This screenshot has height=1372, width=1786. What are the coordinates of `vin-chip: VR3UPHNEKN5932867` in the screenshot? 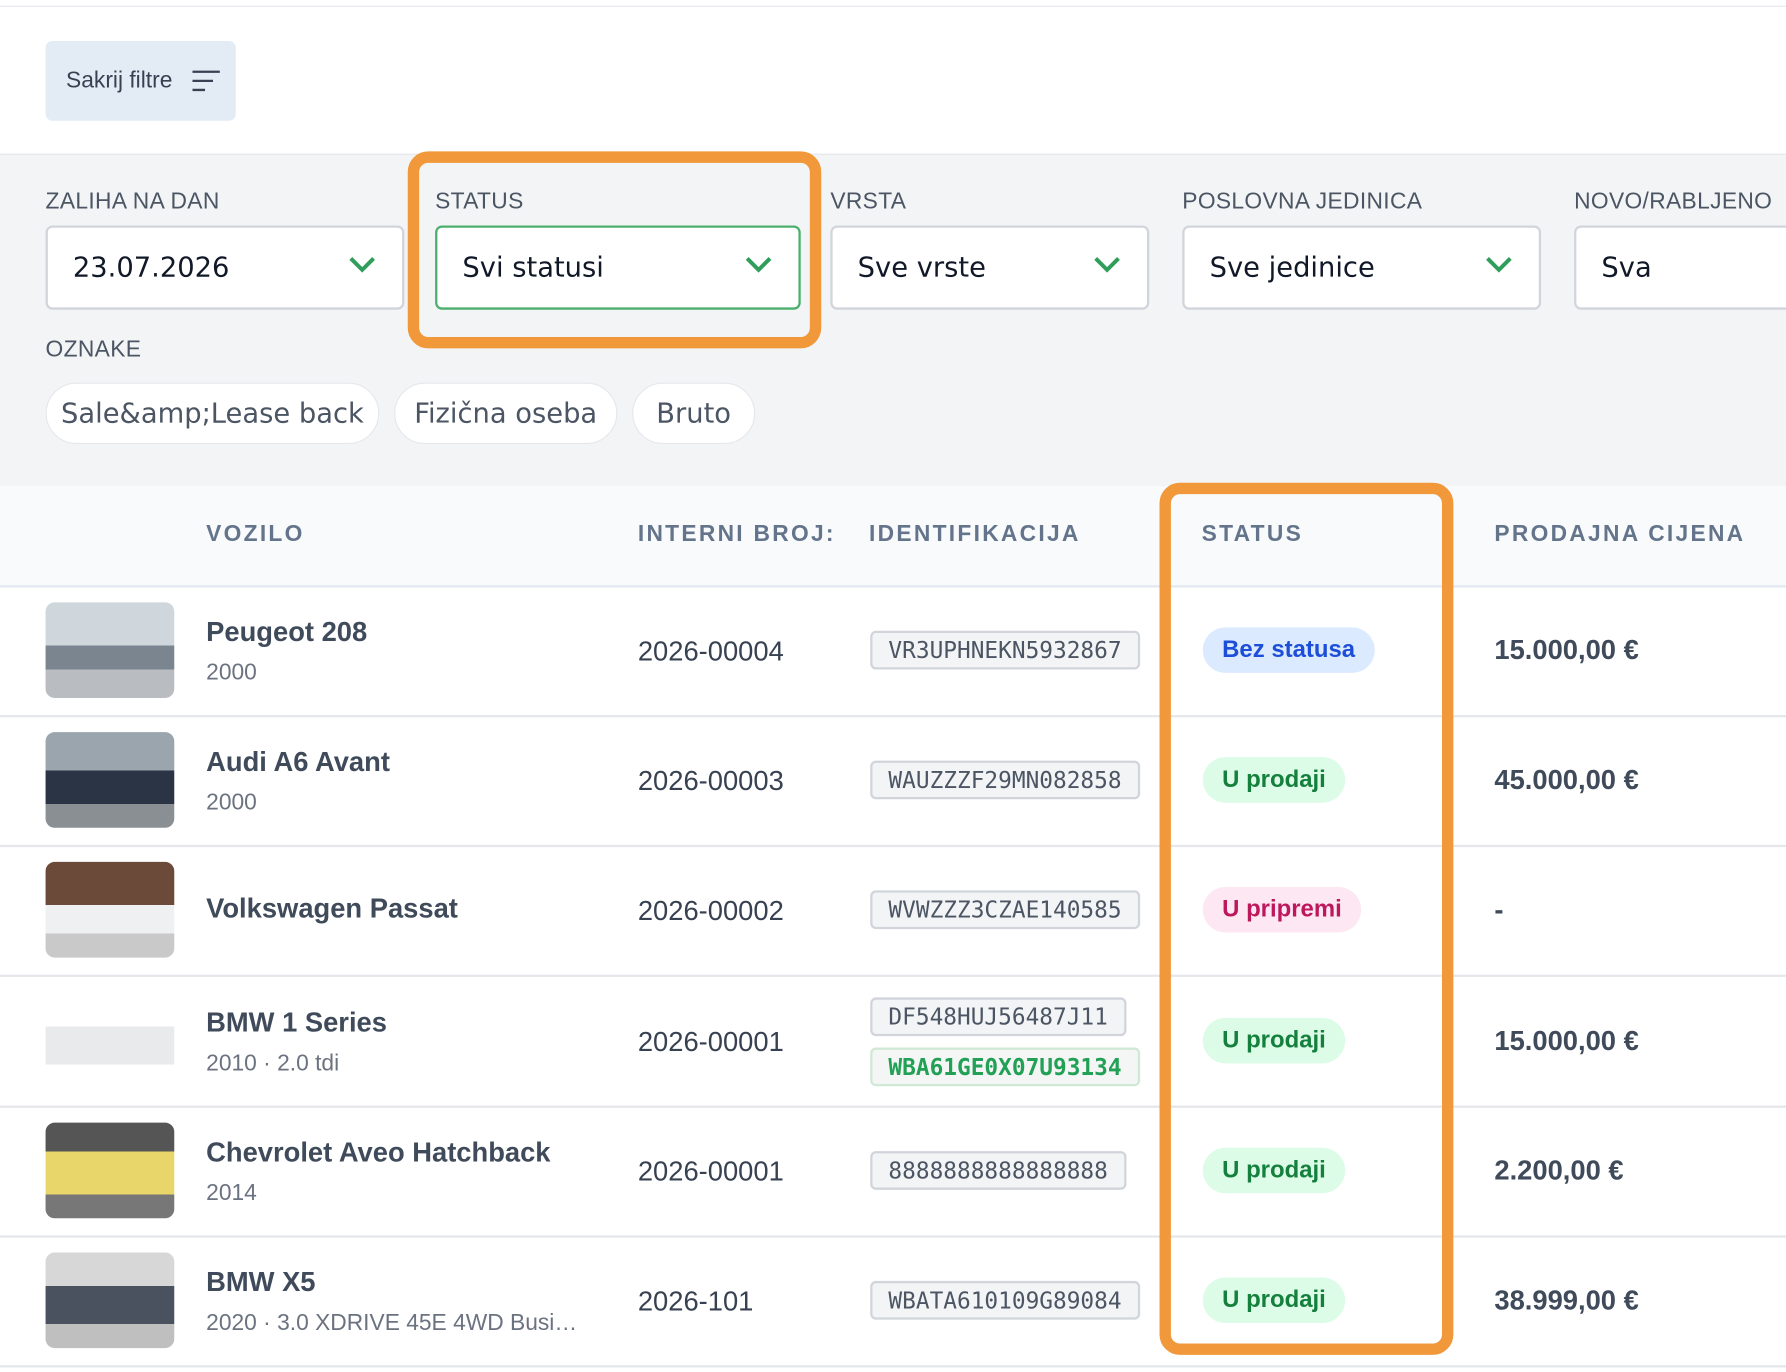 It's located at (1005, 650).